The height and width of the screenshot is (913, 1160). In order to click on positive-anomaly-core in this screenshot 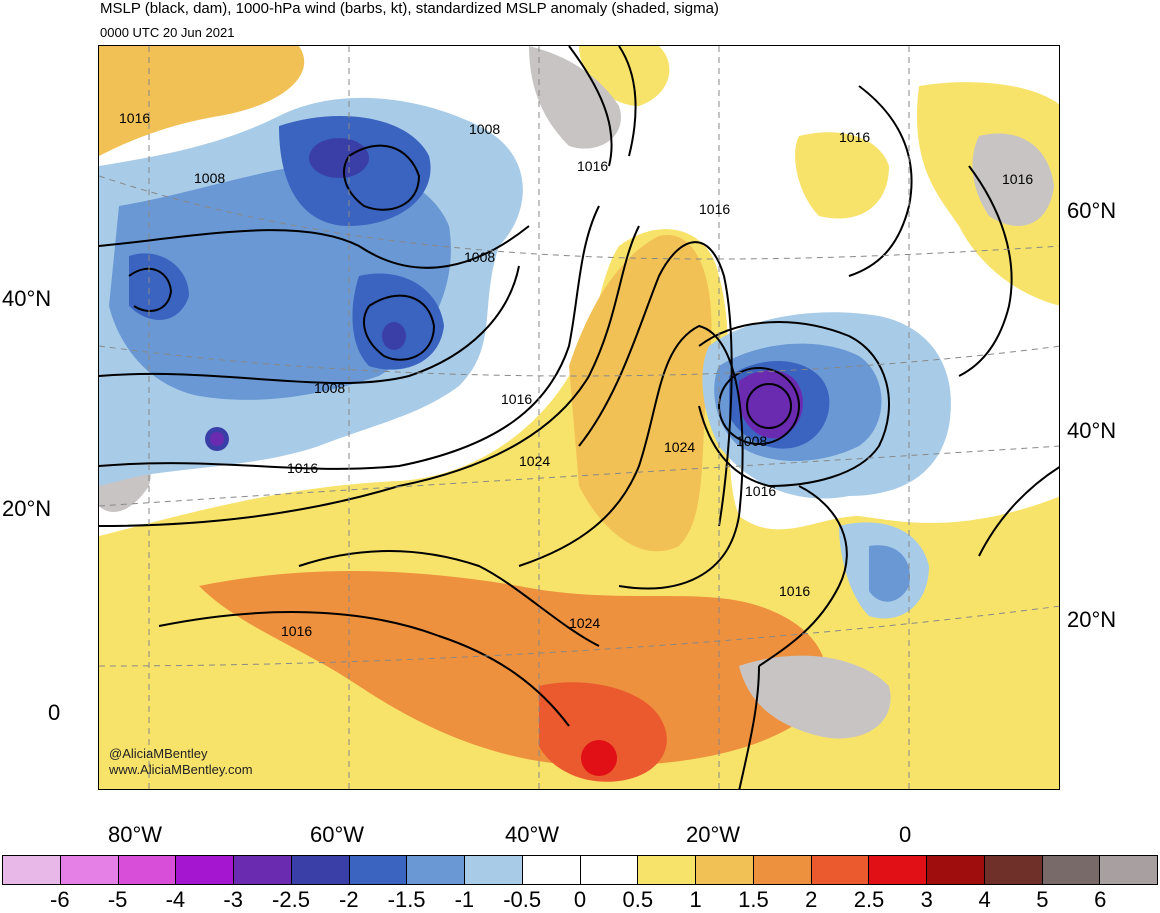, I will do `click(513, 668)`.